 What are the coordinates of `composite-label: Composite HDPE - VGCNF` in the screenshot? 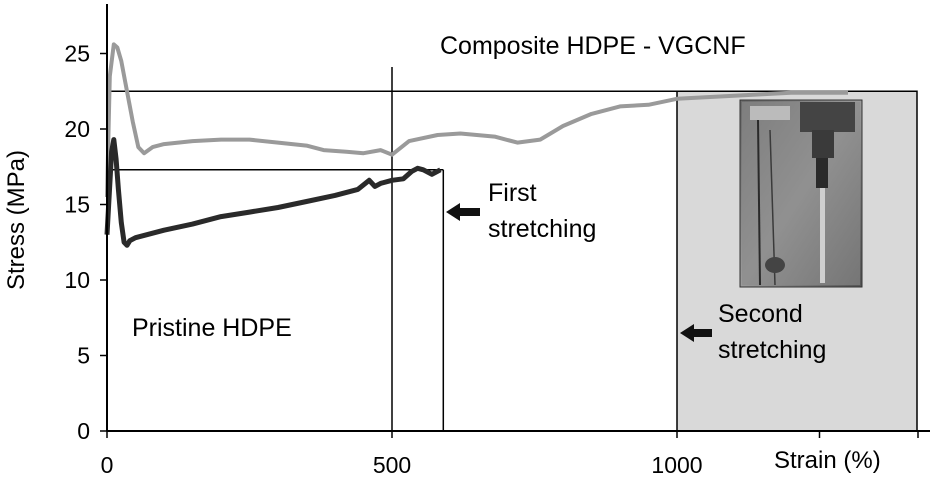 It's located at (593, 46).